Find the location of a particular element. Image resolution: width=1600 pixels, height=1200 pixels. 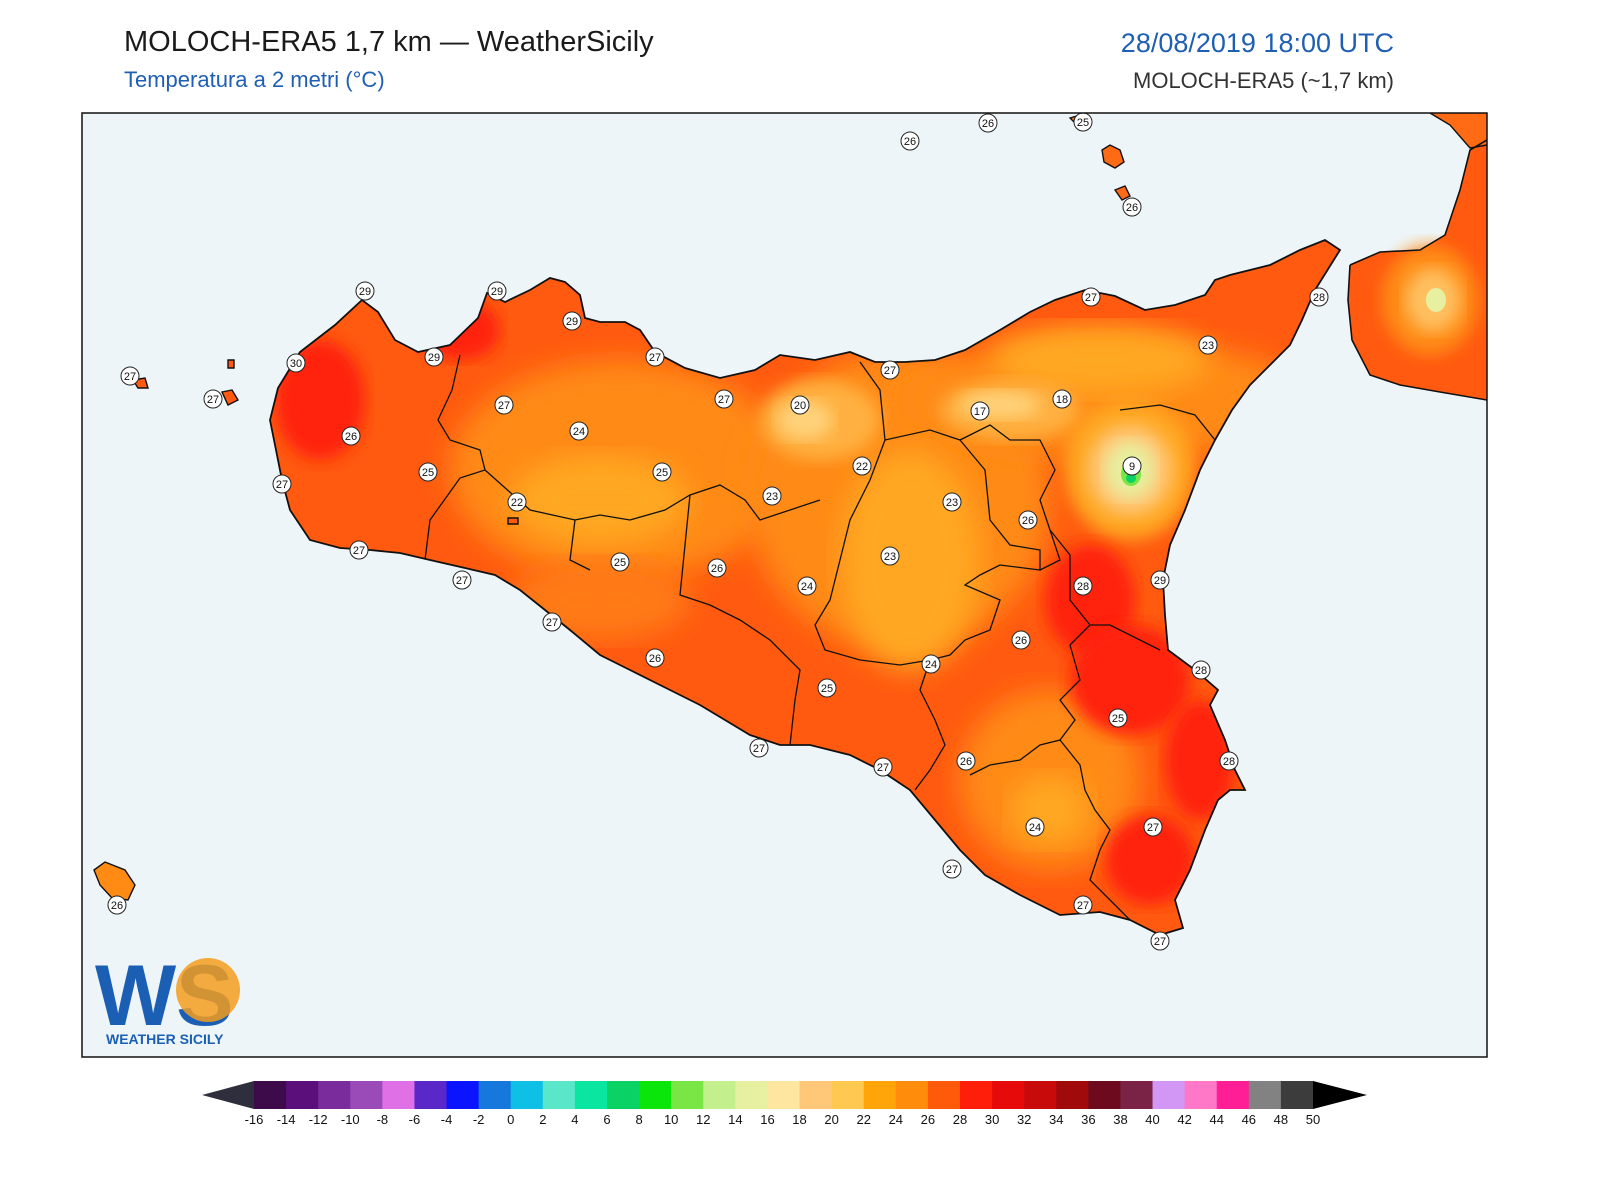

colorbar-tick-label: 2 is located at coordinates (542, 1119).